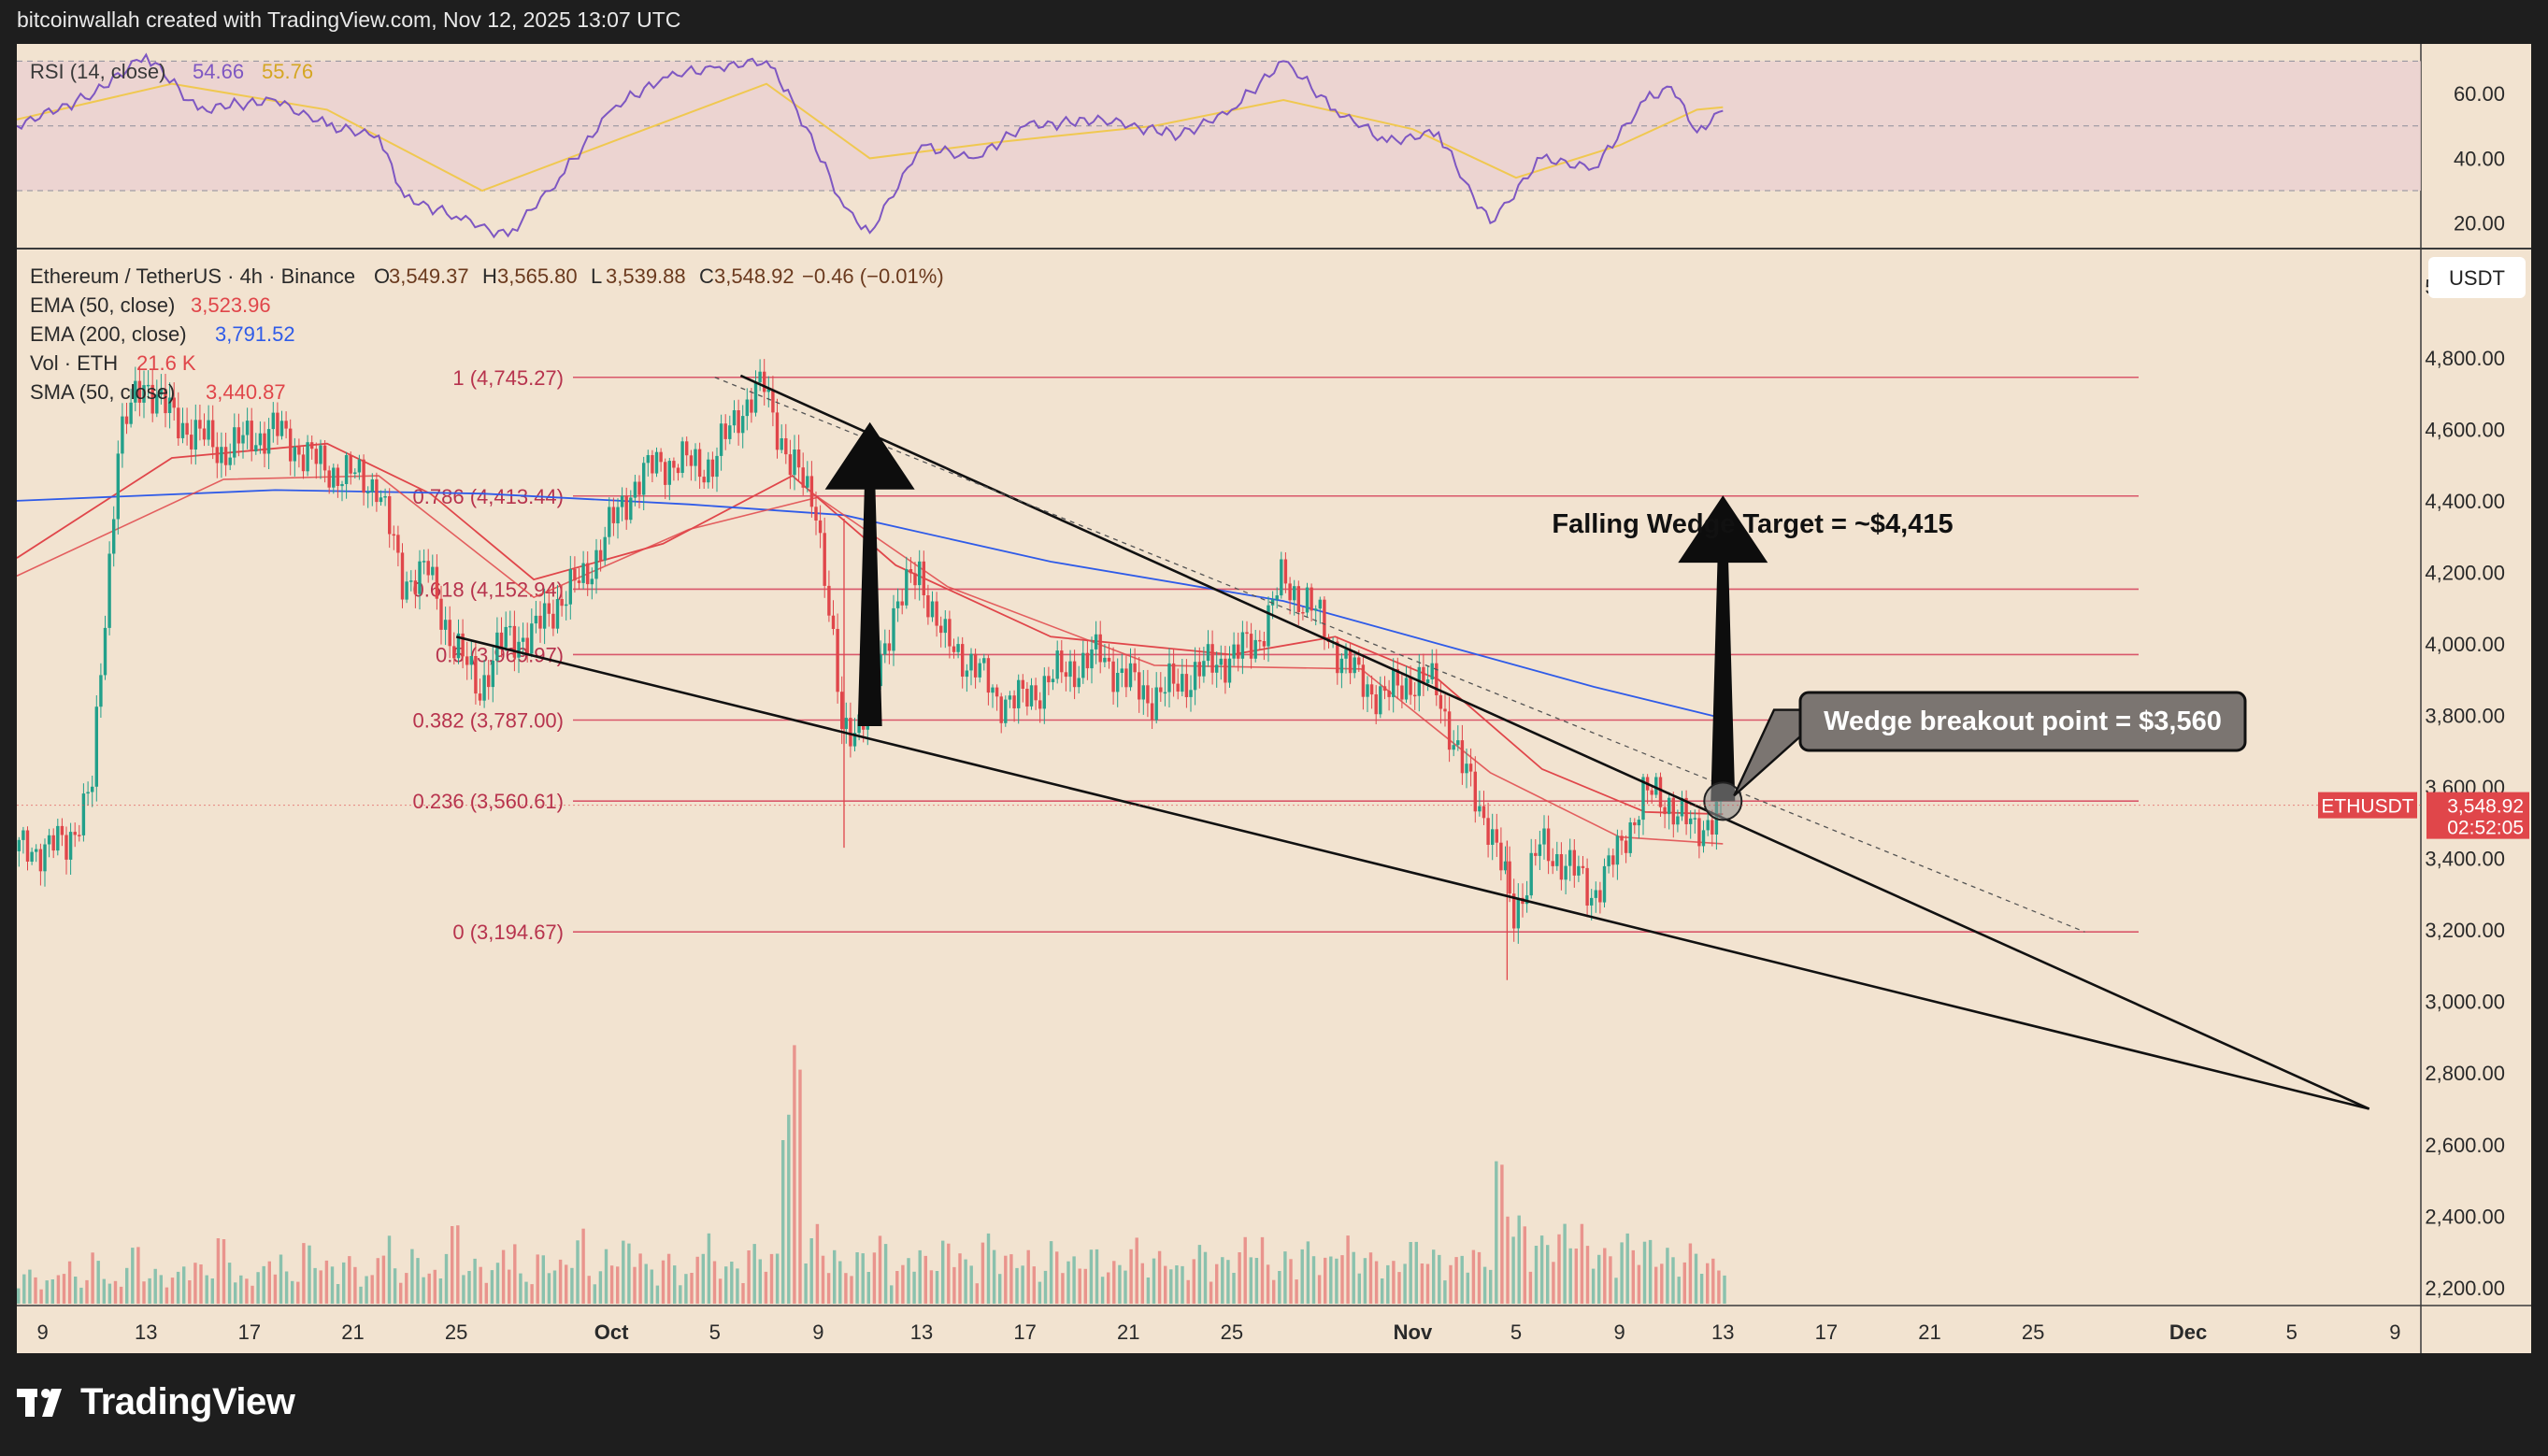  I want to click on time-axis-tick: 9, so click(1619, 1332).